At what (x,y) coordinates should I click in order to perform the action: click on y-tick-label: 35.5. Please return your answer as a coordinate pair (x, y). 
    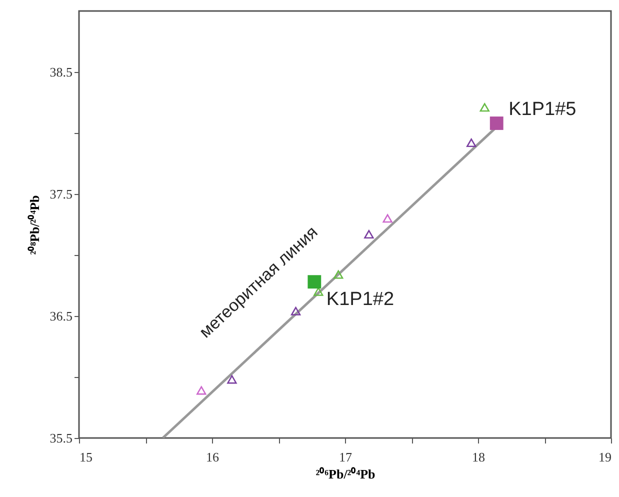
    Looking at the image, I should click on (61, 438).